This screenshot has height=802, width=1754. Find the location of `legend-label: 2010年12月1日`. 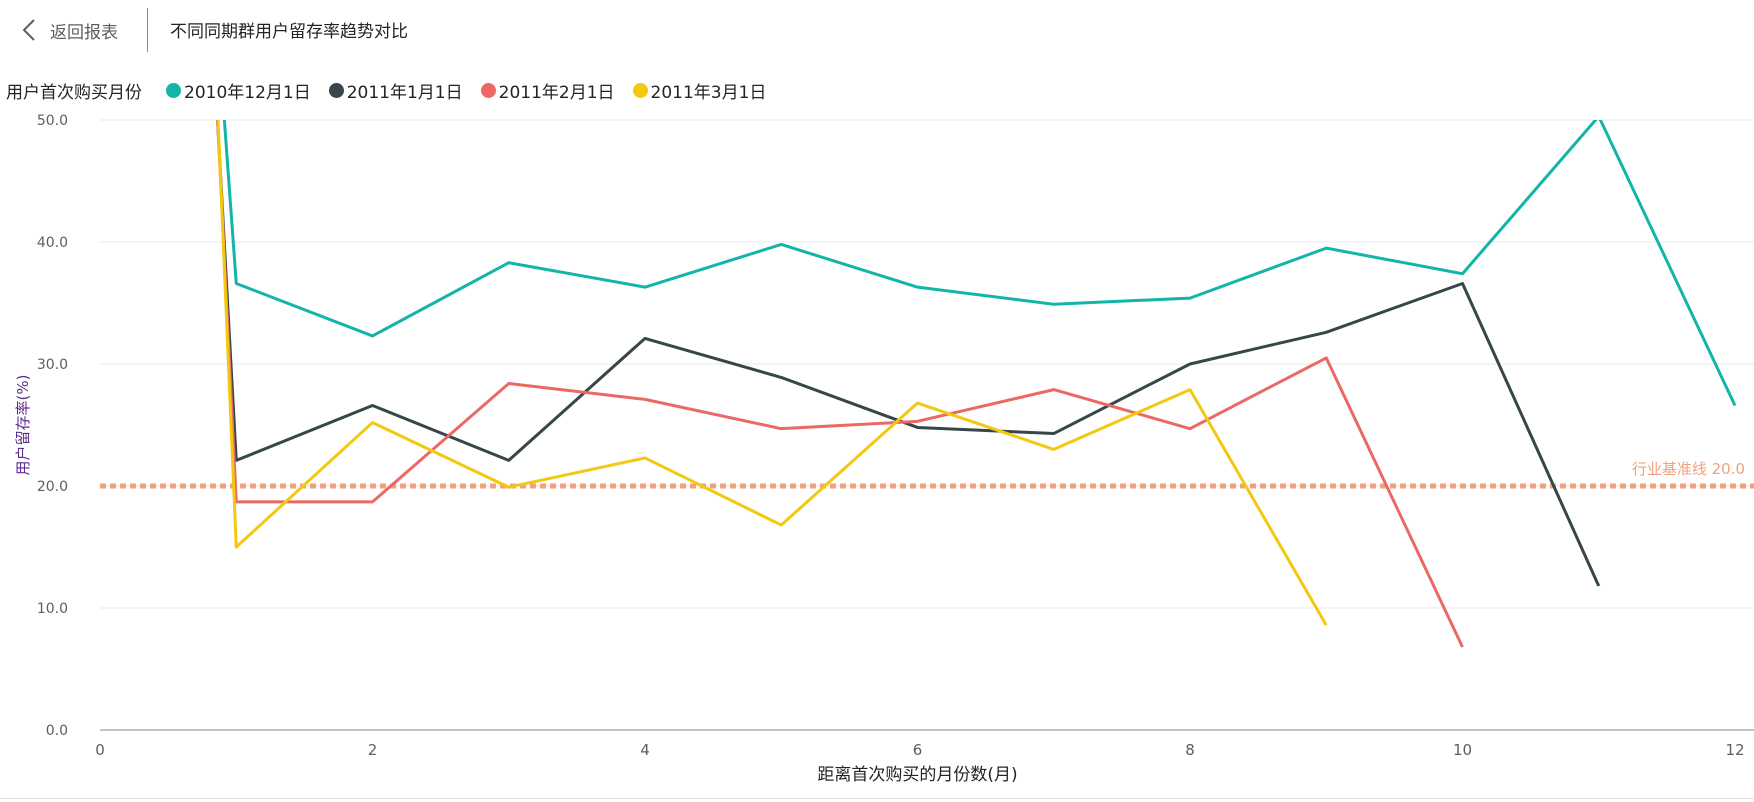

legend-label: 2010年12月1日 is located at coordinates (247, 92).